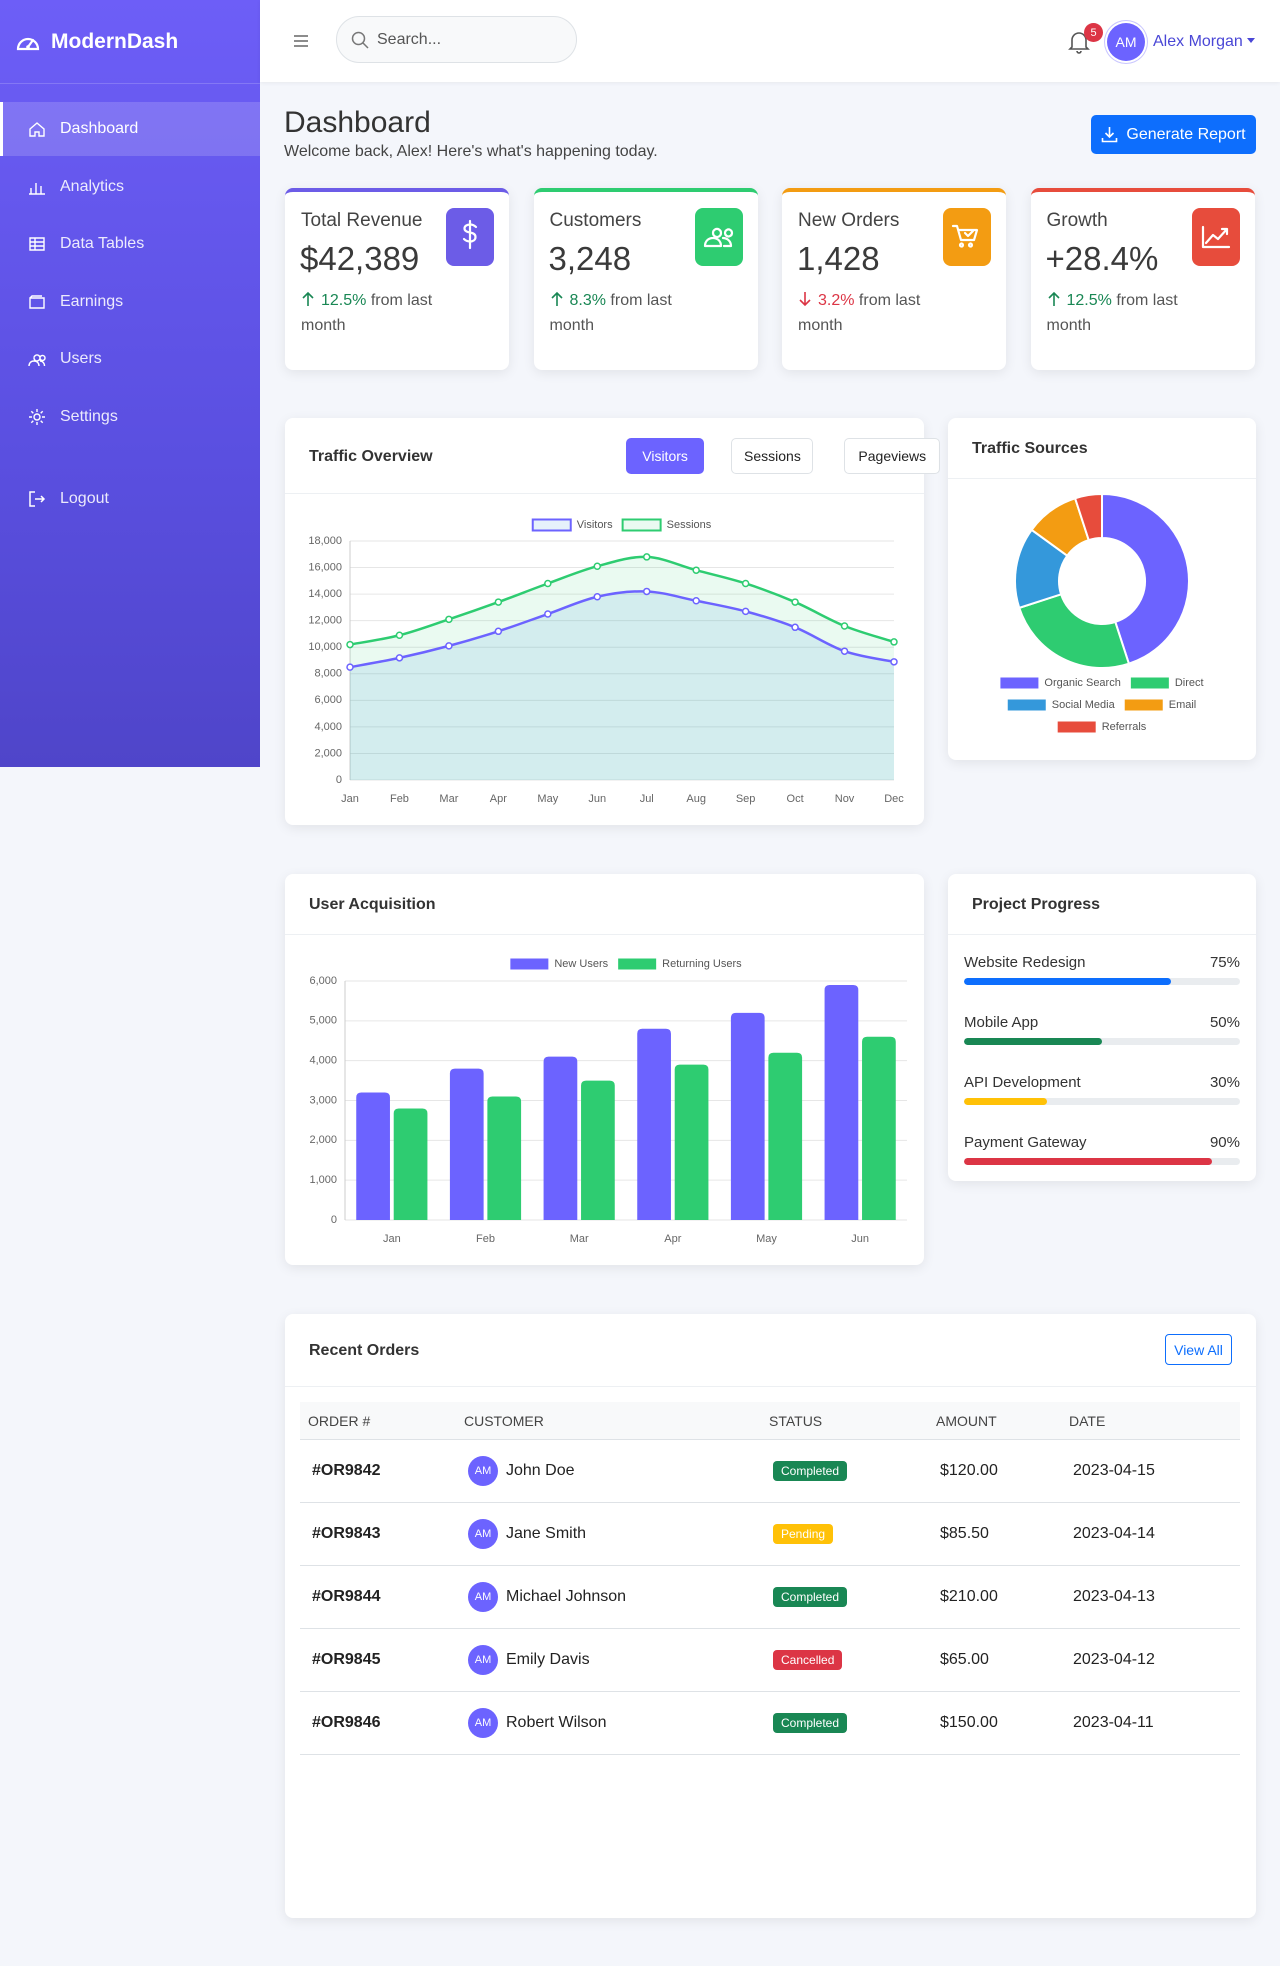 This screenshot has height=1966, width=1280. What do you see at coordinates (392, 1239) in the screenshot?
I see `x-tick-label: Jan` at bounding box center [392, 1239].